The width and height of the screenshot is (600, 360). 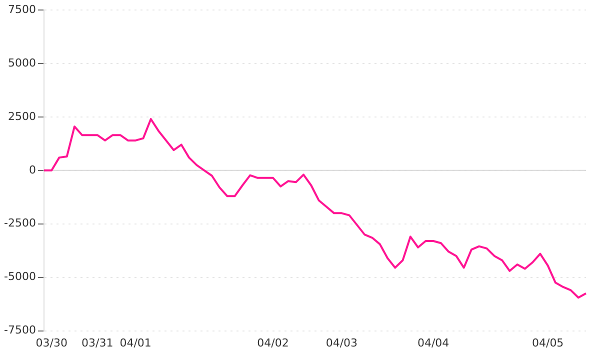 I want to click on y-tick-label: -7500, so click(x=20, y=330).